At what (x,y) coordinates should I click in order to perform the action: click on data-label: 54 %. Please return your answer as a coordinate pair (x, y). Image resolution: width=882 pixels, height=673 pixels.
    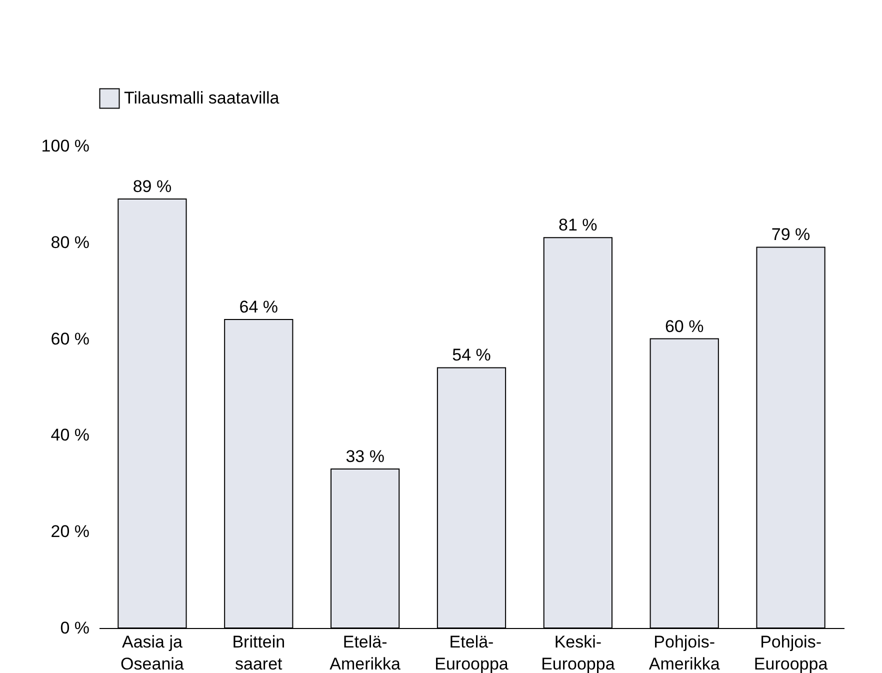
    Looking at the image, I should click on (471, 355).